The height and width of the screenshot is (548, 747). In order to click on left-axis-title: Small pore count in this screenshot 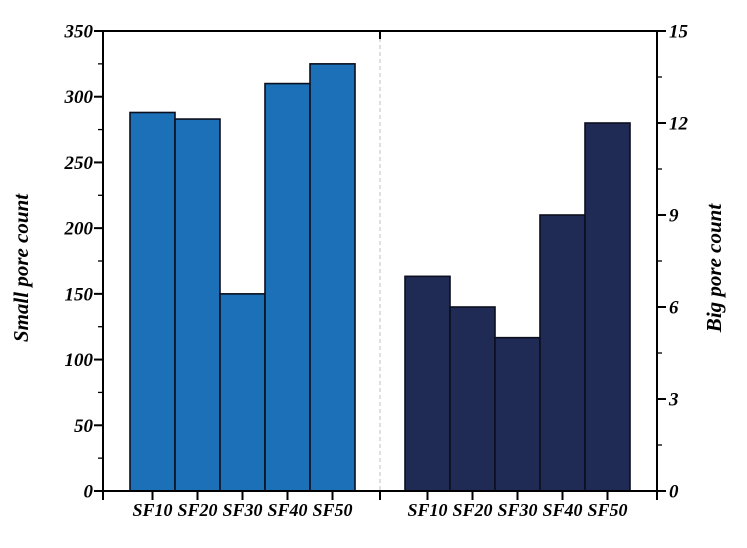, I will do `click(21, 267)`.